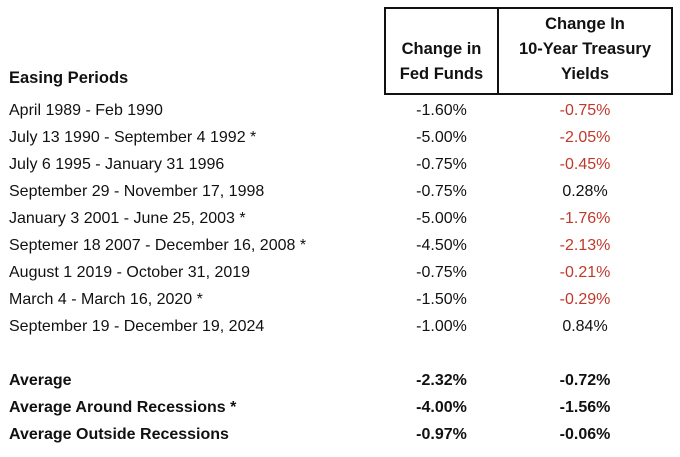 The image size is (680, 457). What do you see at coordinates (340, 299) in the screenshot?
I see `table-row: March 4 - March 16, 2020 * -1.50% -0.29%` at bounding box center [340, 299].